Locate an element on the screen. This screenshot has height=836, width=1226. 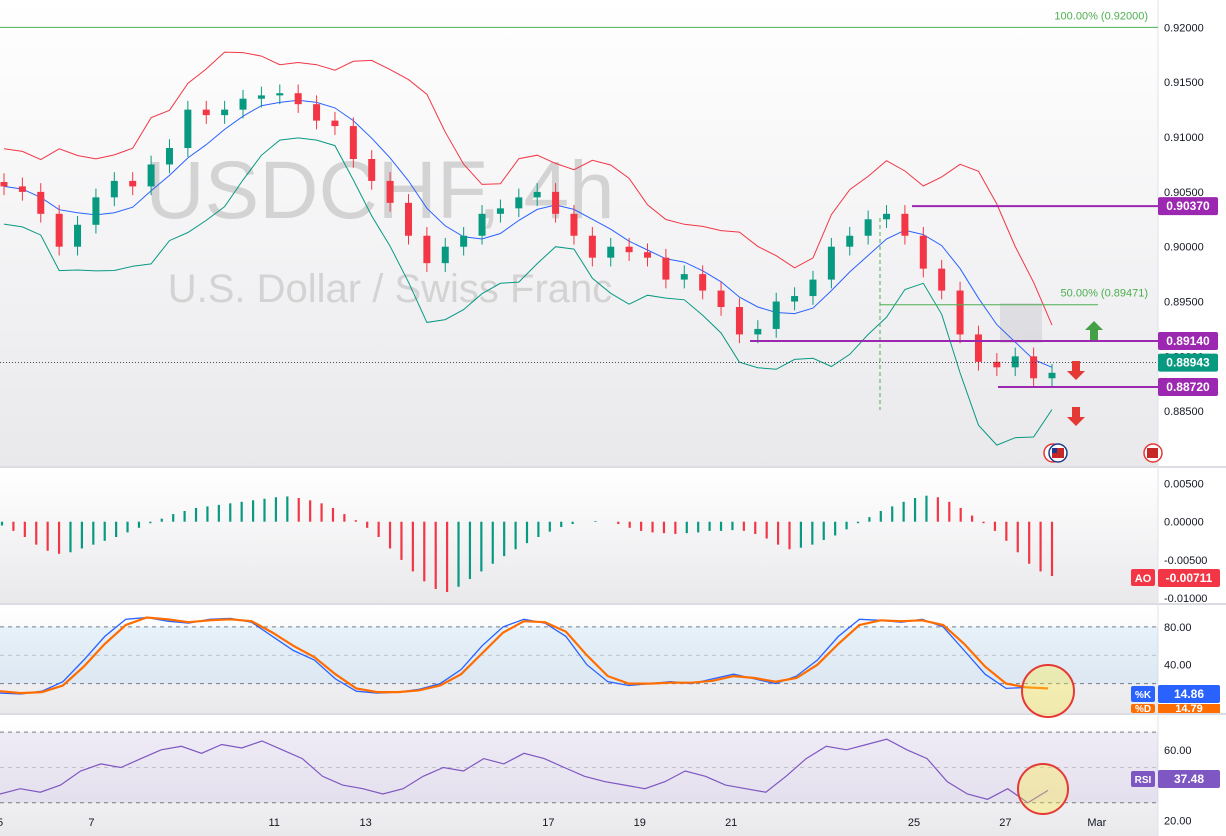
fib-50-label: 50.00% (0.89471) is located at coordinates (1104, 294).